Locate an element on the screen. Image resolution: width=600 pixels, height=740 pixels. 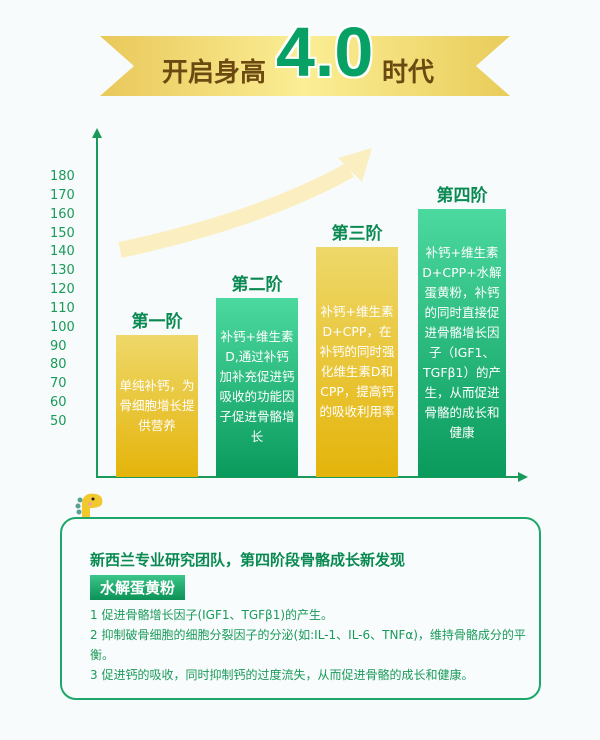
dinosaur-mascot-icon is located at coordinates (89, 506).